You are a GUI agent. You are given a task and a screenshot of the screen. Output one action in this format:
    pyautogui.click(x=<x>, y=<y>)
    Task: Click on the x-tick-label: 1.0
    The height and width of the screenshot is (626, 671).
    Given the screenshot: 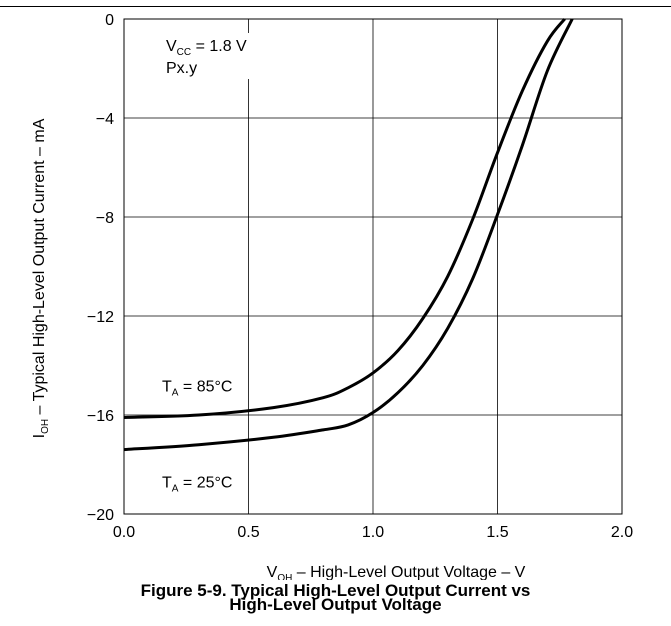 What is the action you would take?
    pyautogui.click(x=373, y=532)
    